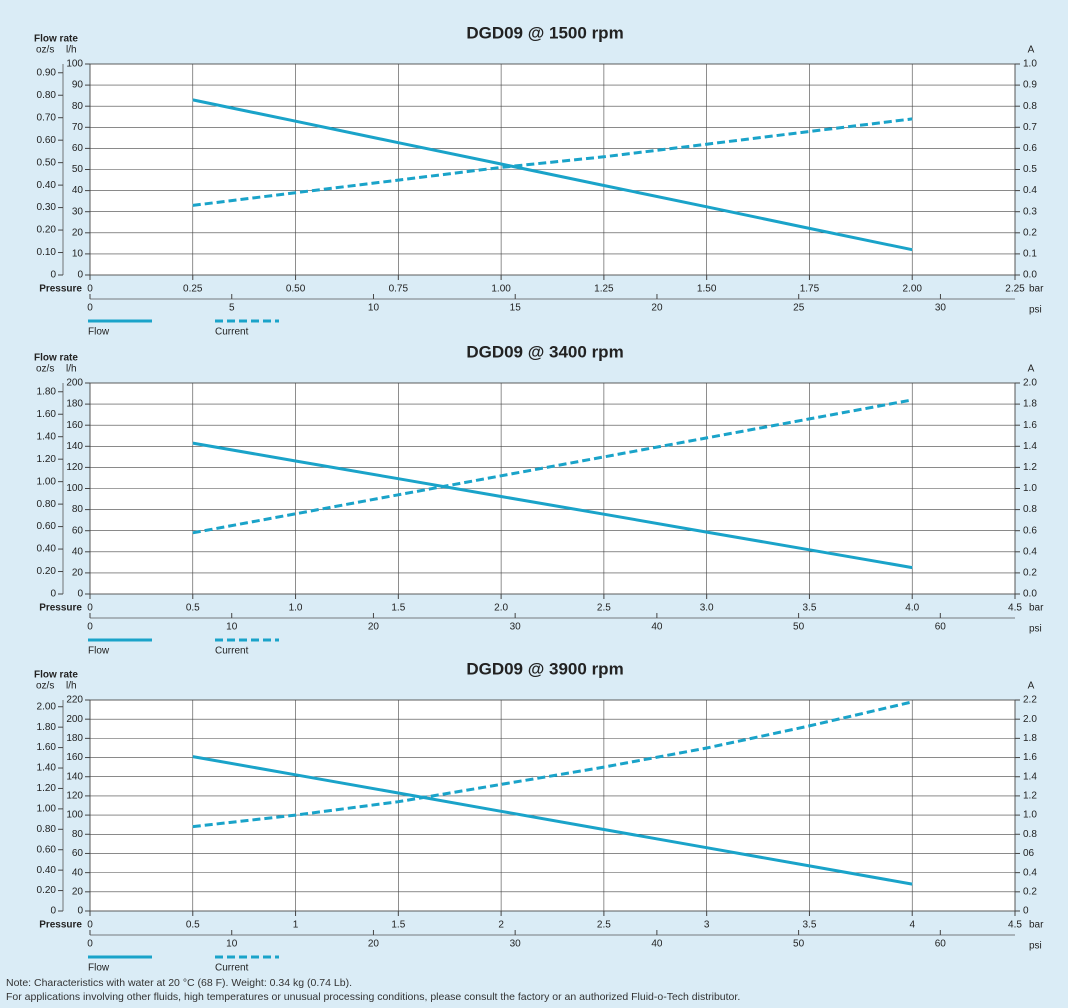  What do you see at coordinates (47, 706) in the screenshot?
I see `y3-tick-label: 2.00` at bounding box center [47, 706].